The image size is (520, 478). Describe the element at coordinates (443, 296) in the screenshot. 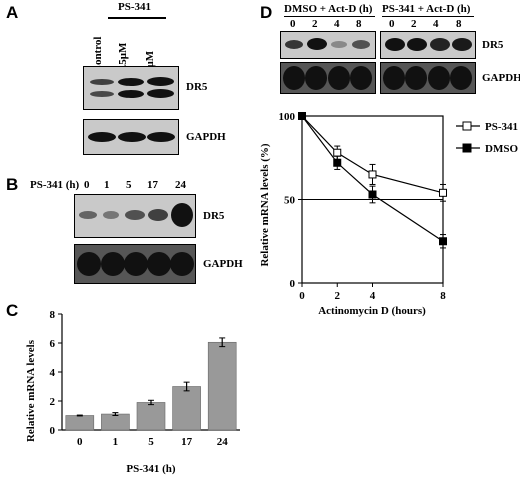

I see `d-x-tick-label: 8` at that location.